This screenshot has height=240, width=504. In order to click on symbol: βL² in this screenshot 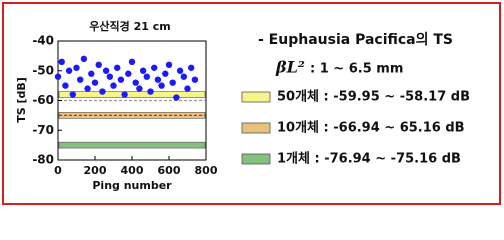, I will do `click(290, 67)`.